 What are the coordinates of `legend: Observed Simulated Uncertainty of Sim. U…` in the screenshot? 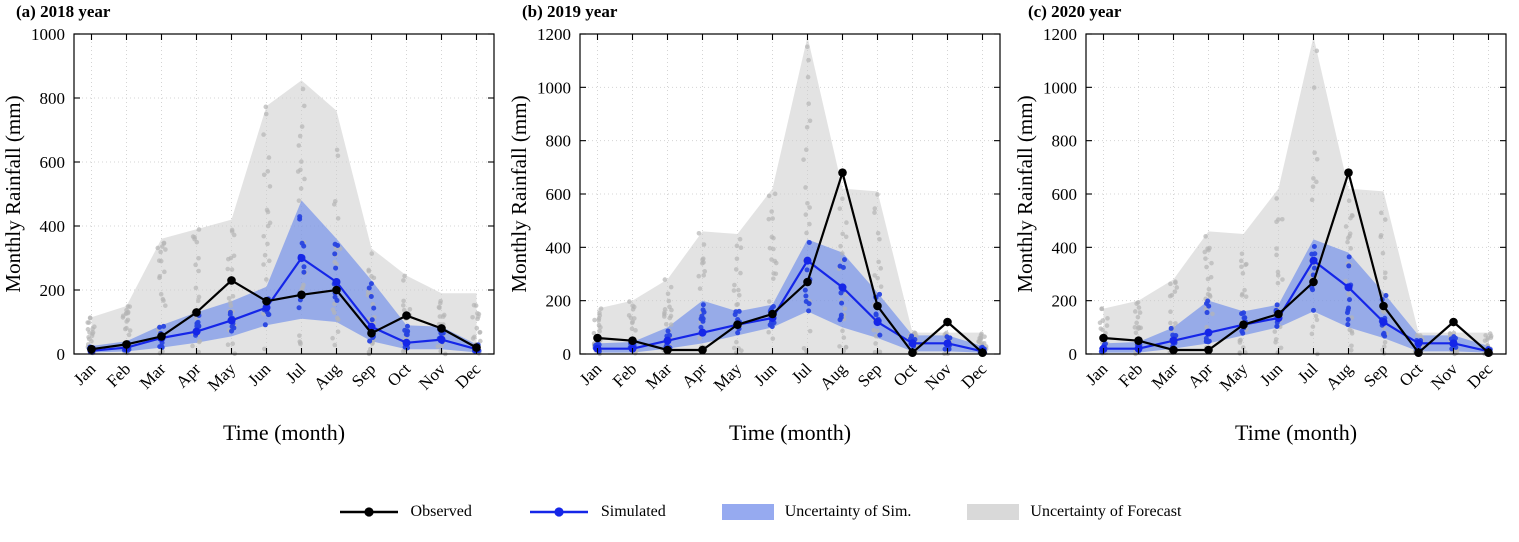 It's located at (759, 512).